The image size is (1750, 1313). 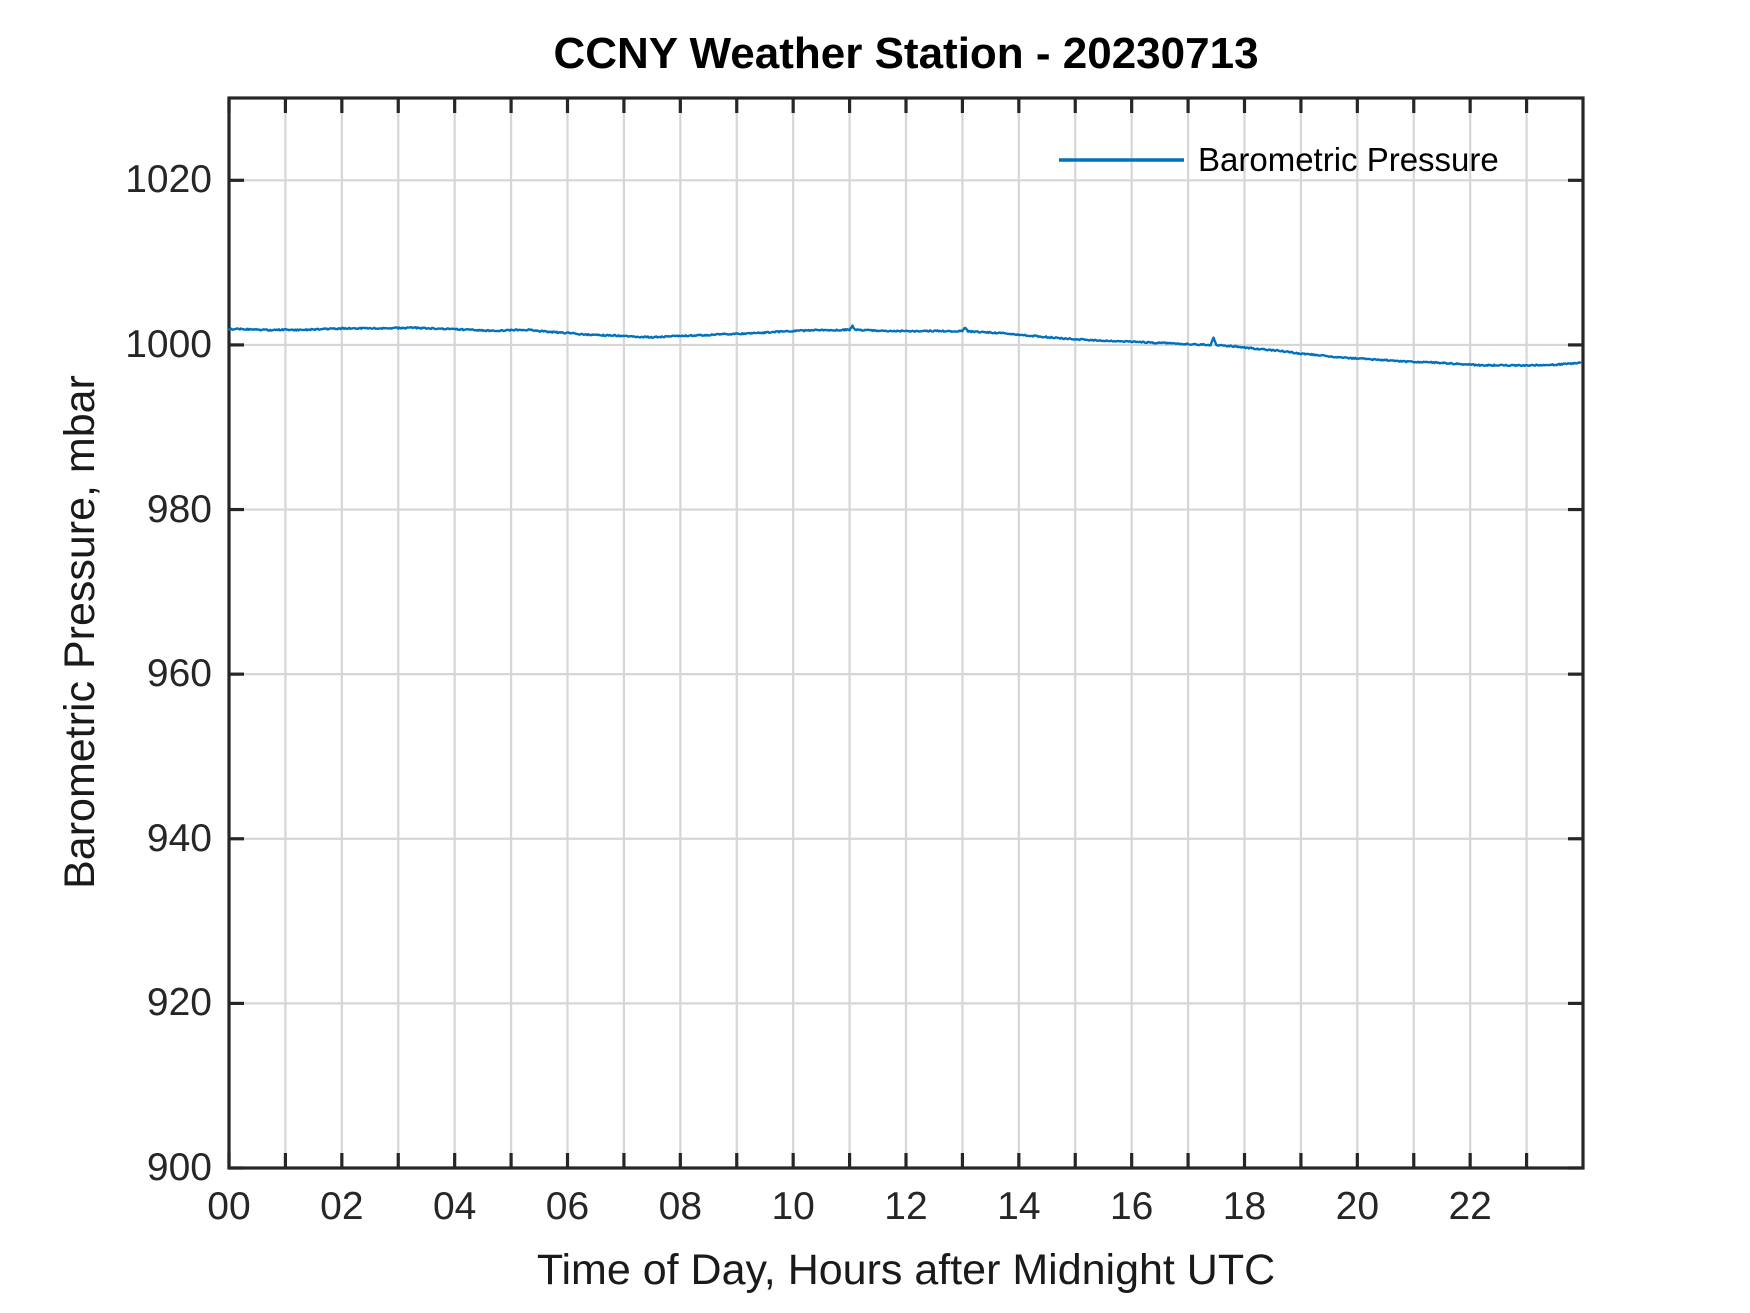 I want to click on x-tick-label: 02, so click(x=342, y=1206).